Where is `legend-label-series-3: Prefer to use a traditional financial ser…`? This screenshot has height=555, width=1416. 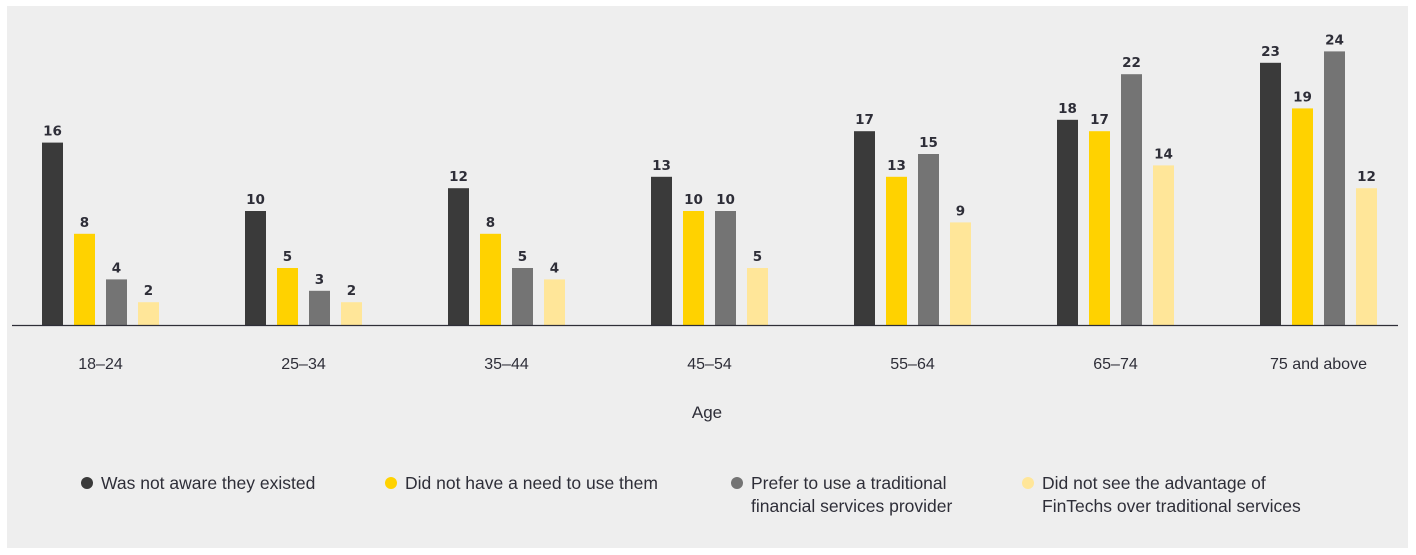 legend-label-series-3: Prefer to use a traditional financial ser… is located at coordinates (852, 494).